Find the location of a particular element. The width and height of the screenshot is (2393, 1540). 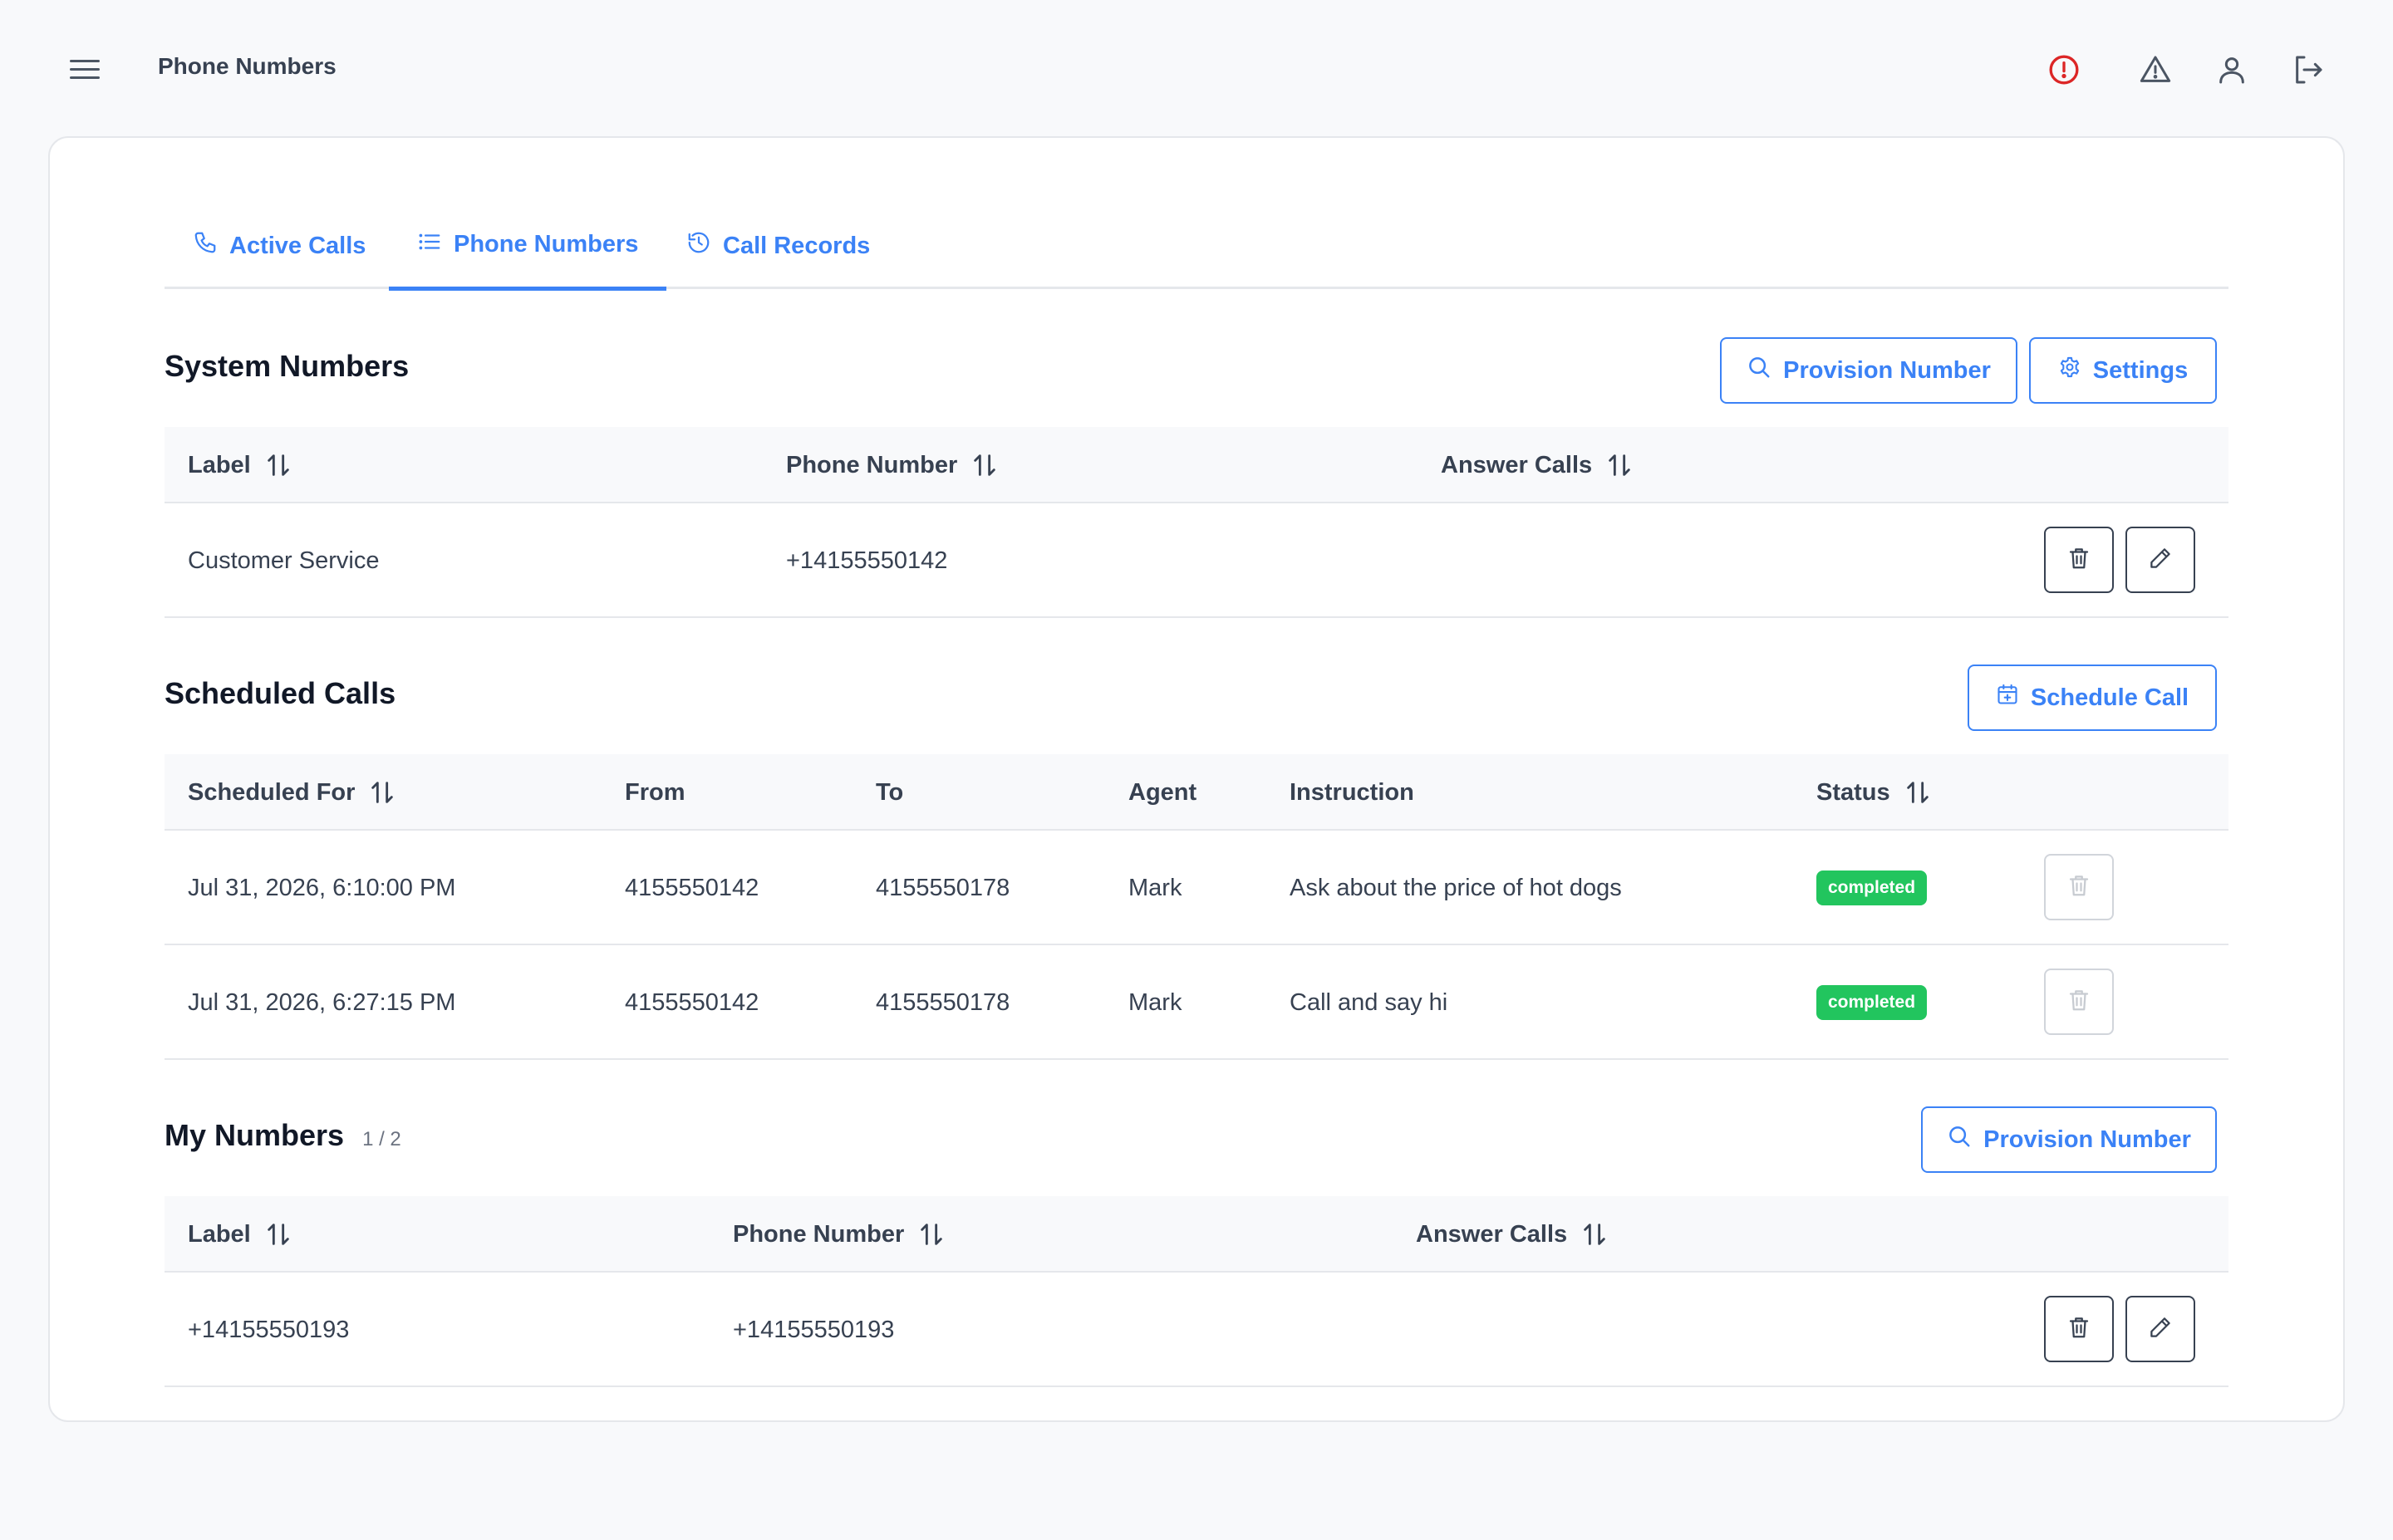

column-header-status: Status is located at coordinates (1873, 792).